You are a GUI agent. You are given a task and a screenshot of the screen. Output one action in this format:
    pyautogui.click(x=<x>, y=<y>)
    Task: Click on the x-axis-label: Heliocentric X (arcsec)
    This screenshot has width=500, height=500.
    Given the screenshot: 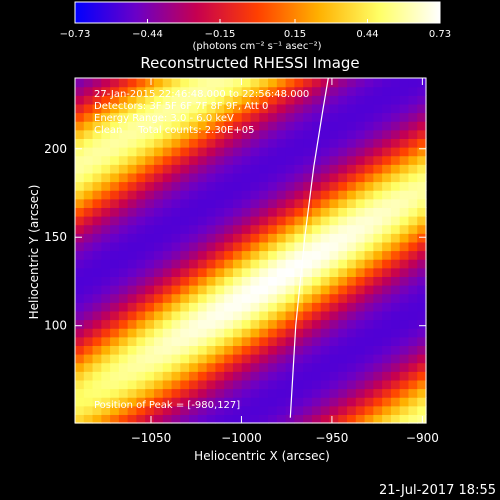 What is the action you would take?
    pyautogui.click(x=262, y=456)
    